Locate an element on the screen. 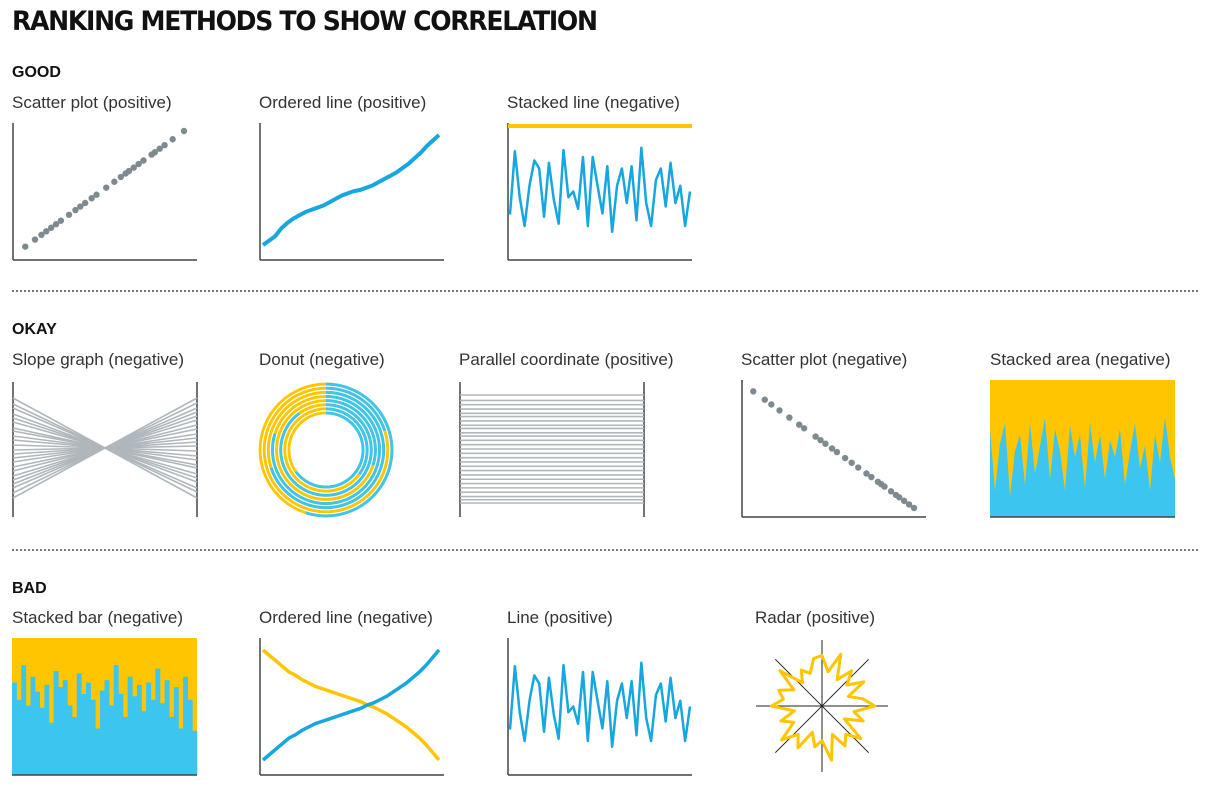  series-line-yellow is located at coordinates (351, 705).